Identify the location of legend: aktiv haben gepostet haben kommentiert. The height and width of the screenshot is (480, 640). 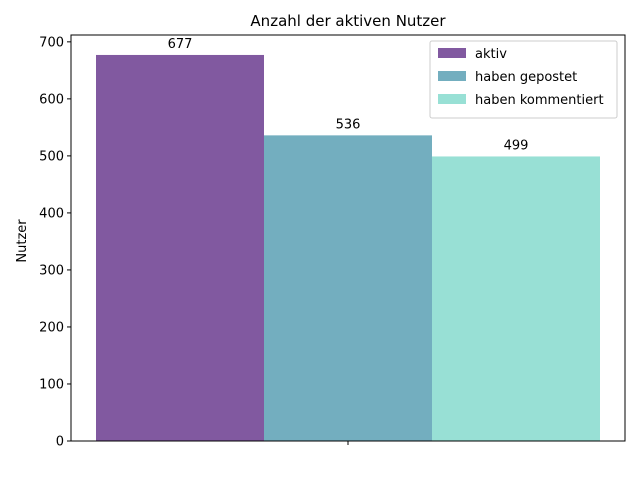
(523, 79).